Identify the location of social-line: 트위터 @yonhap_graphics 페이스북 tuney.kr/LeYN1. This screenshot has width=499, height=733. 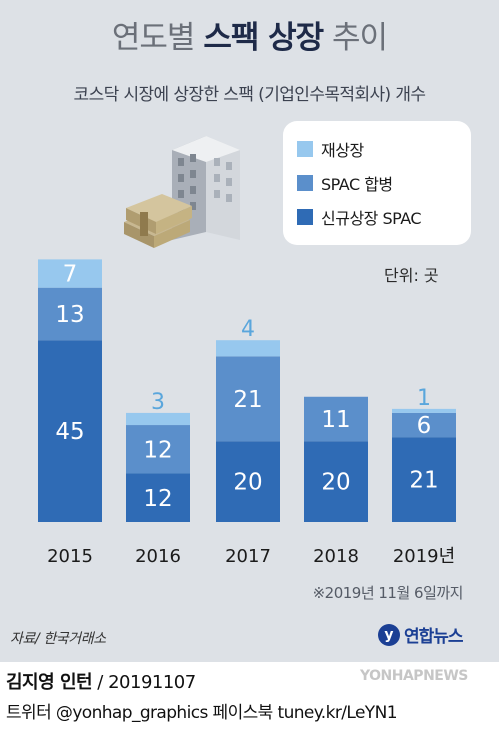
(202, 713).